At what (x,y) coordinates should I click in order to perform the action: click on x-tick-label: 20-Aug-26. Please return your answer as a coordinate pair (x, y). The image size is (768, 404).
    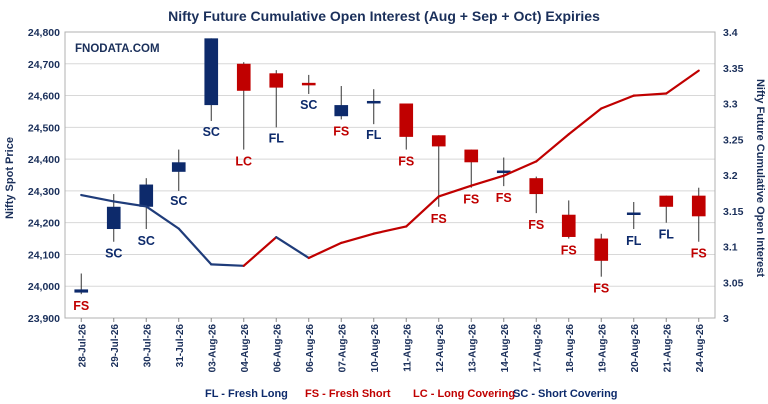
    Looking at the image, I should click on (635, 348).